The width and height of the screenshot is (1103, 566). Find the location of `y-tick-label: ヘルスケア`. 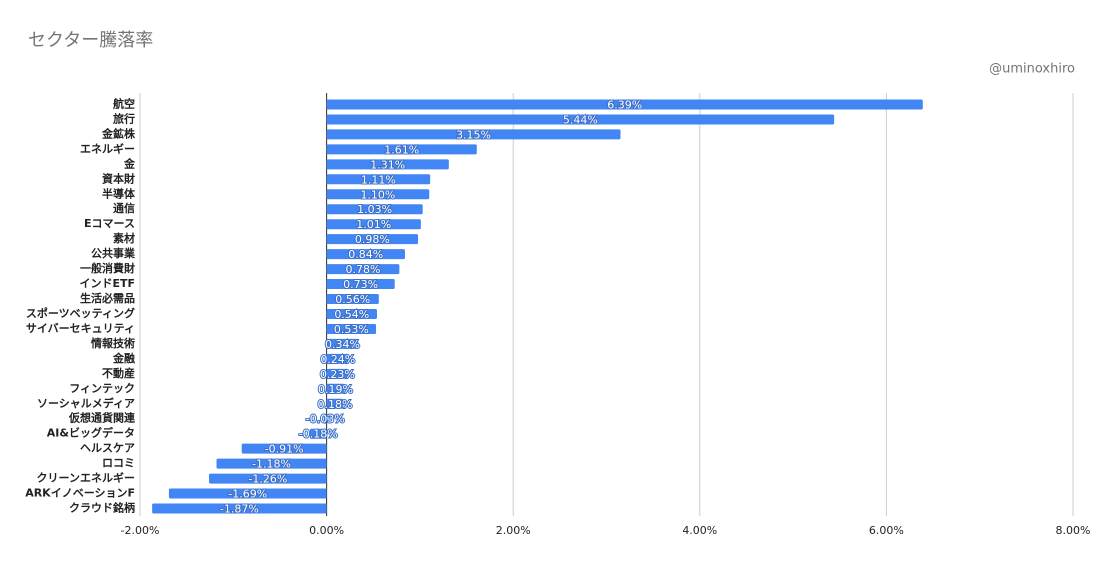

y-tick-label: ヘルスケア is located at coordinates (107, 448).